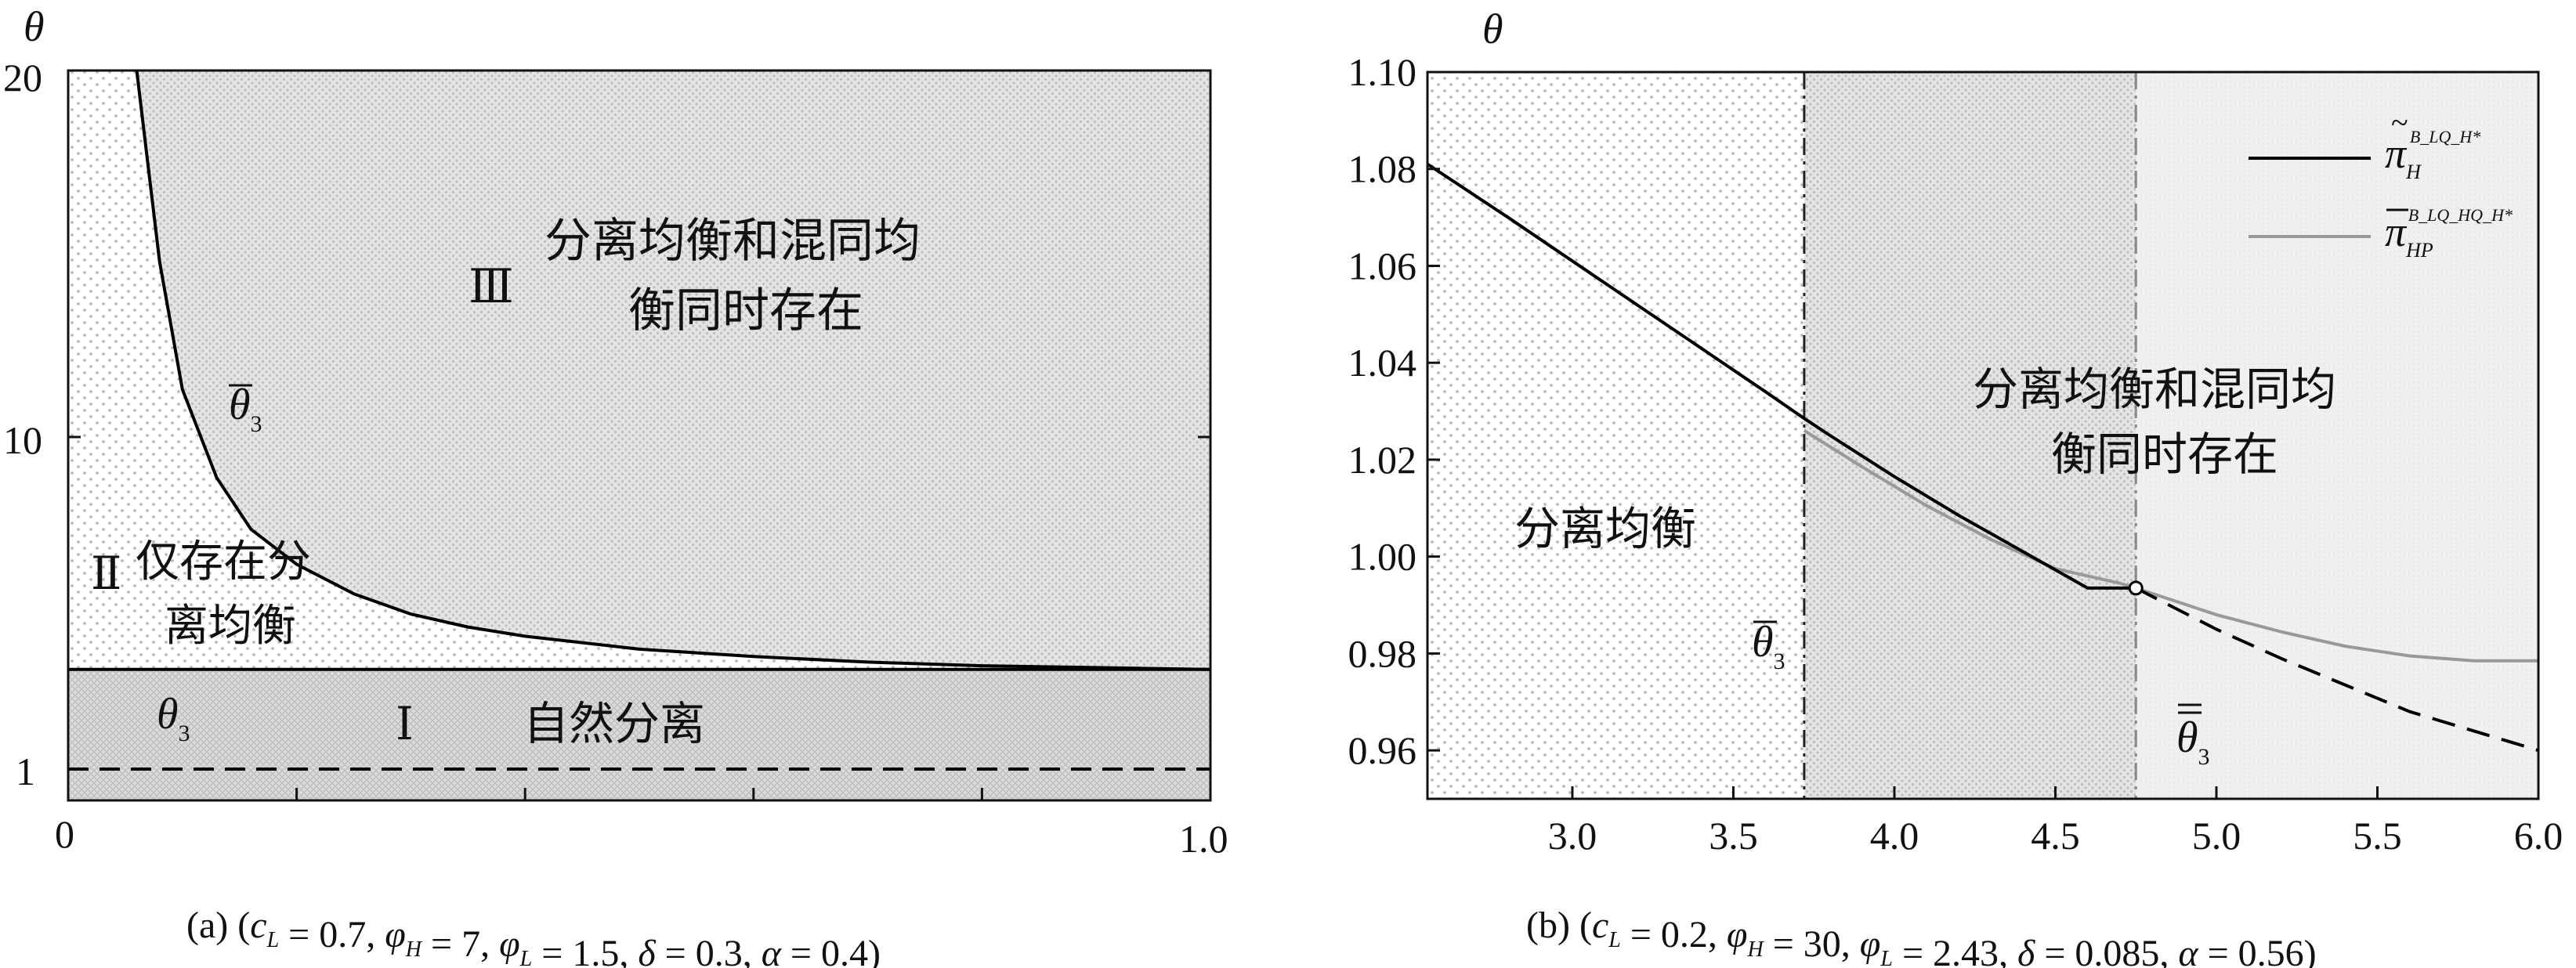  What do you see at coordinates (2136, 588) in the screenshot?
I see `intersection-marker` at bounding box center [2136, 588].